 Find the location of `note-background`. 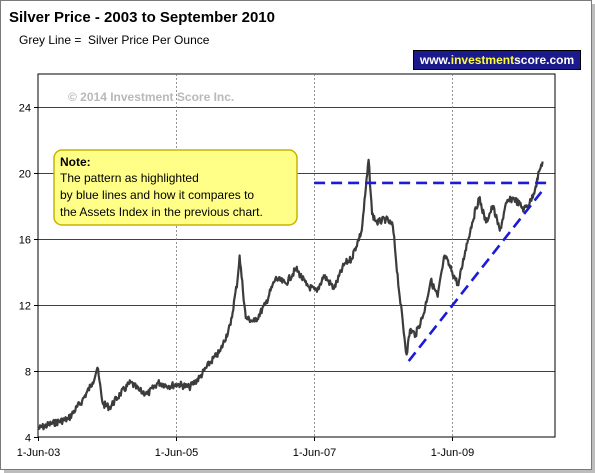

note-background is located at coordinates (175, 187).